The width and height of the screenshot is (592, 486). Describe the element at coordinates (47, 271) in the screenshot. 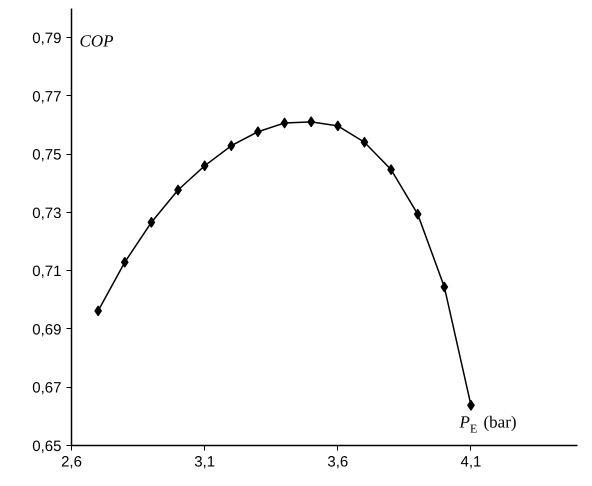

I see `y-tick-label: 0,71` at that location.